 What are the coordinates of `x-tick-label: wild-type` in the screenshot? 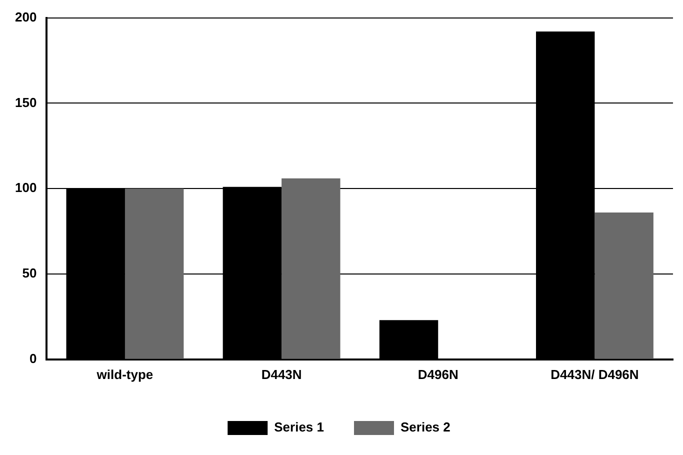 It's located at (125, 374).